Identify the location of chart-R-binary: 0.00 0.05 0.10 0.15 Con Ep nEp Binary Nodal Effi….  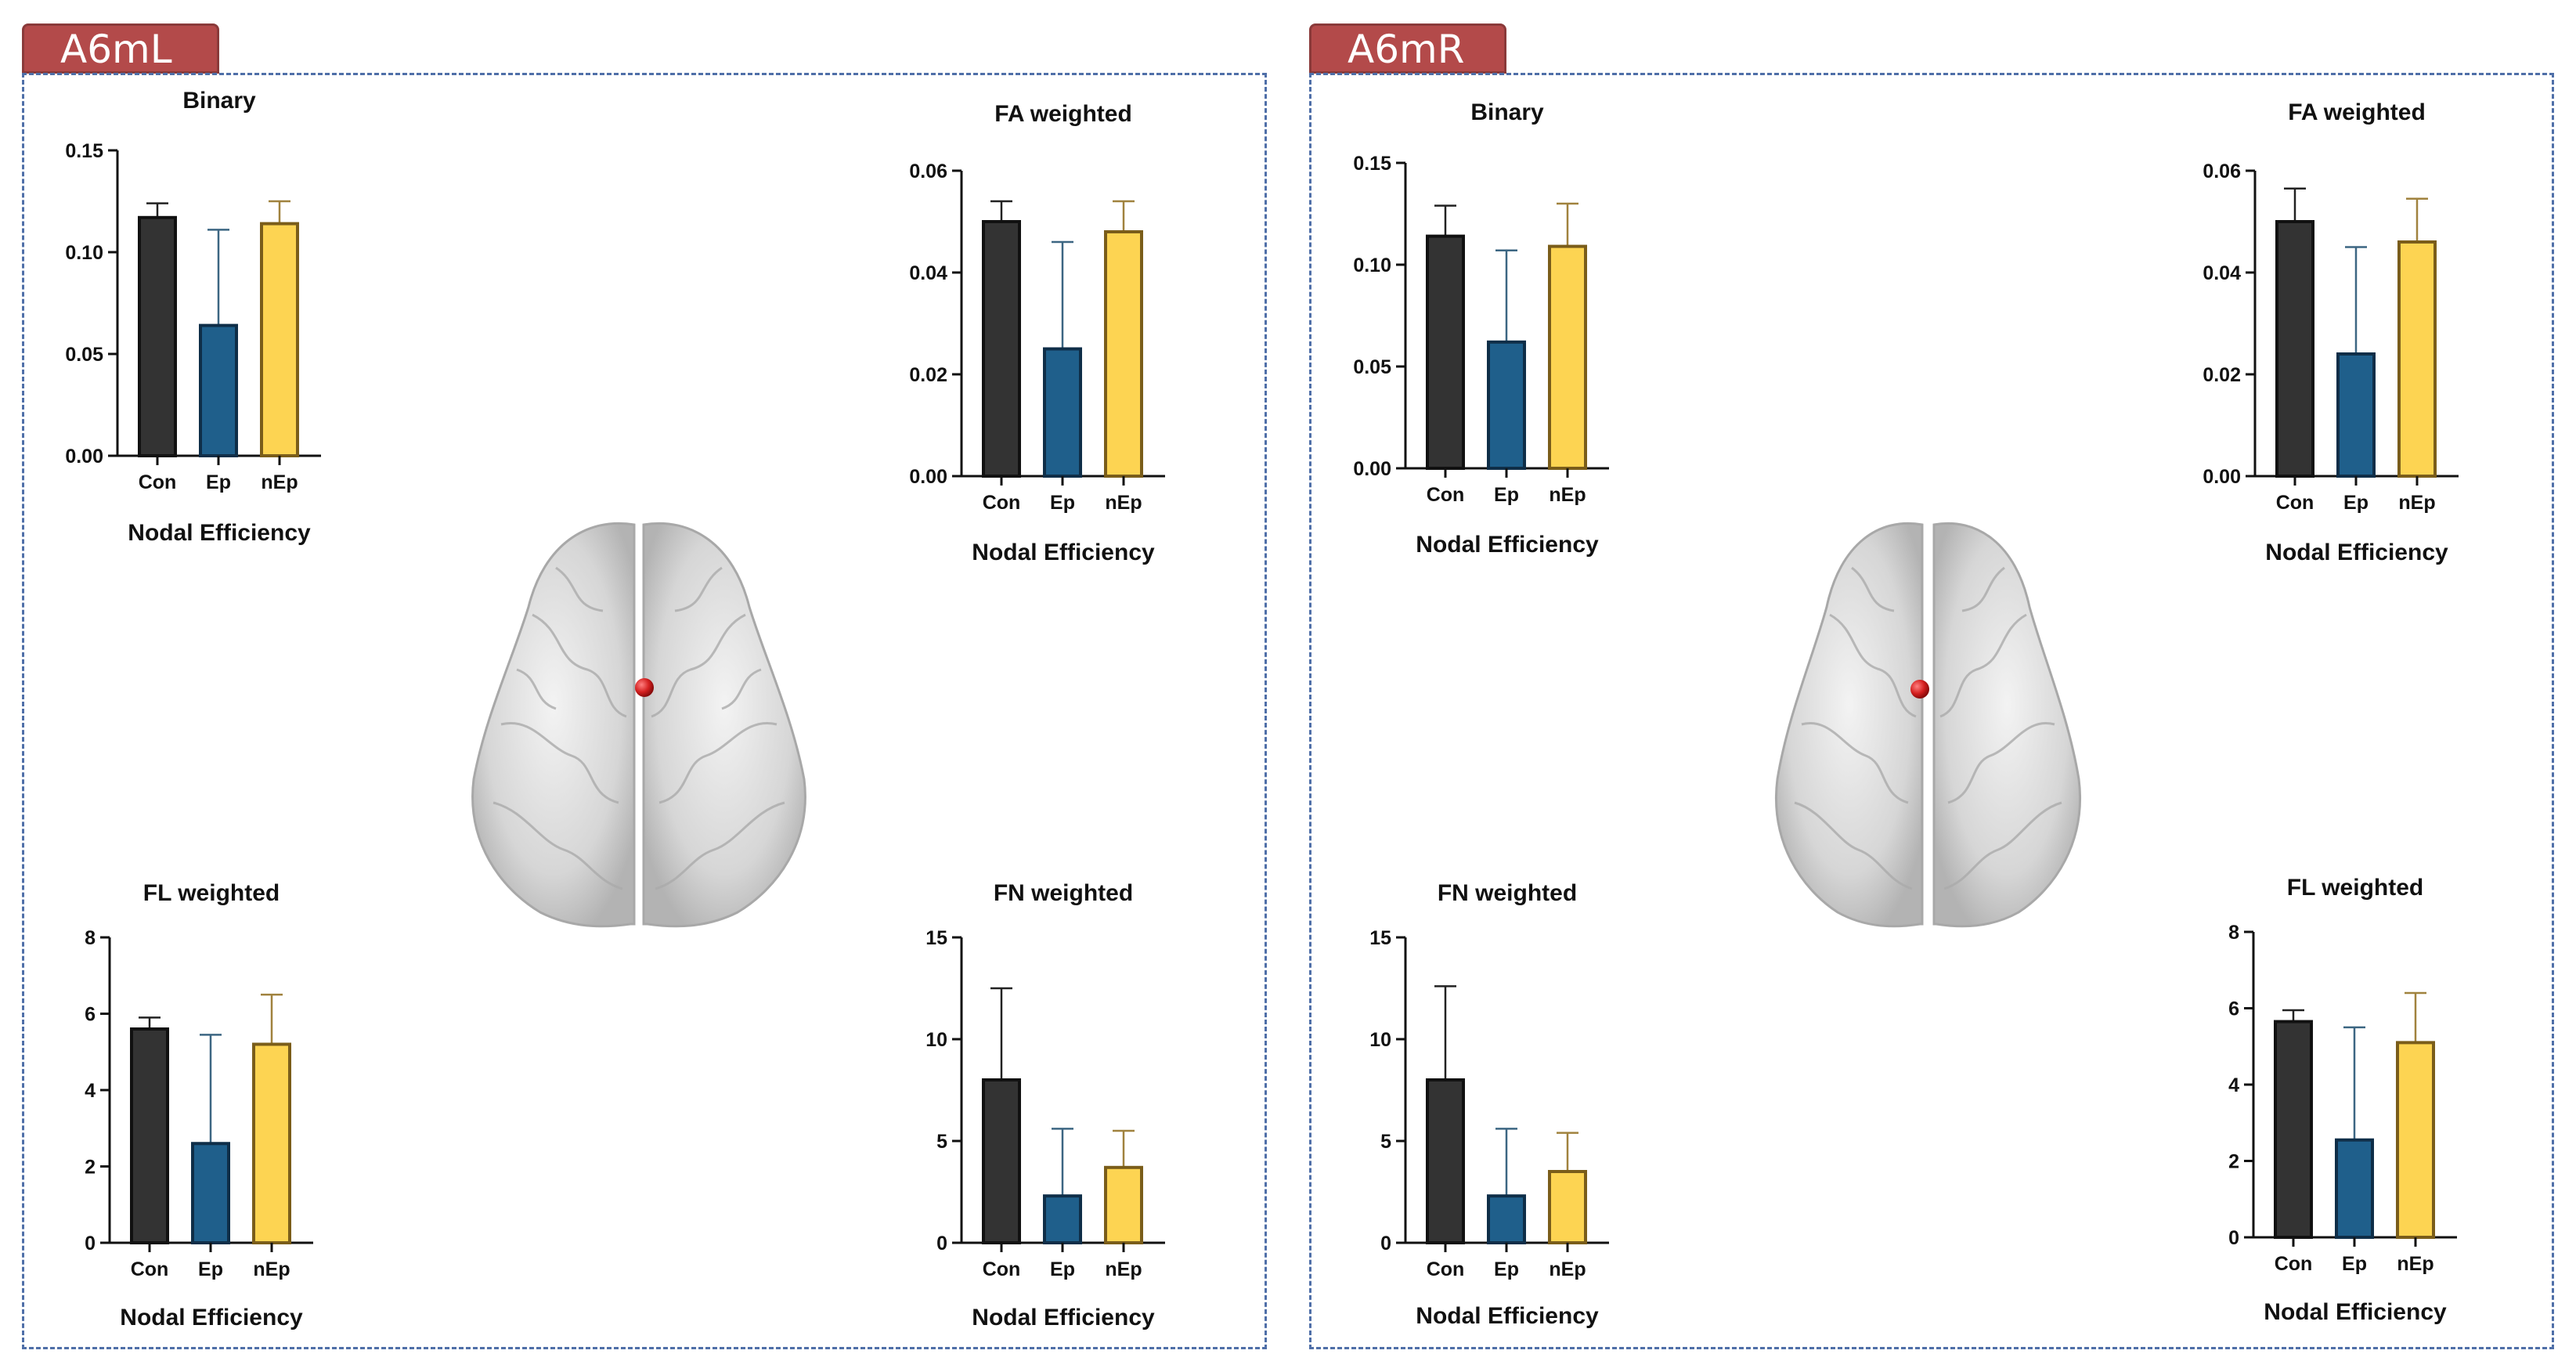
(1481, 328).